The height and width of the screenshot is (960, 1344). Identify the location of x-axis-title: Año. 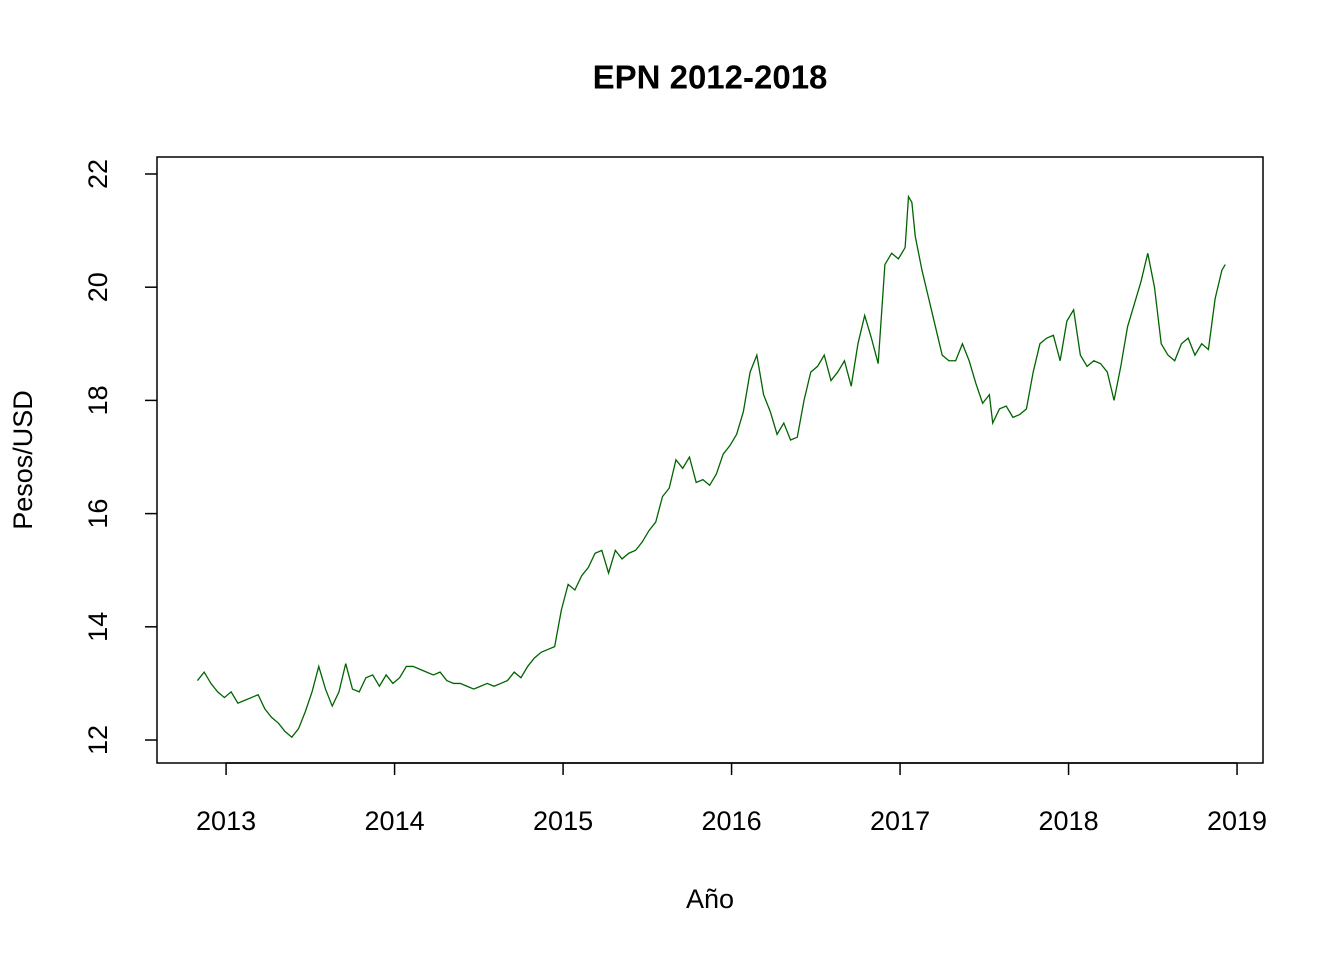
(710, 899).